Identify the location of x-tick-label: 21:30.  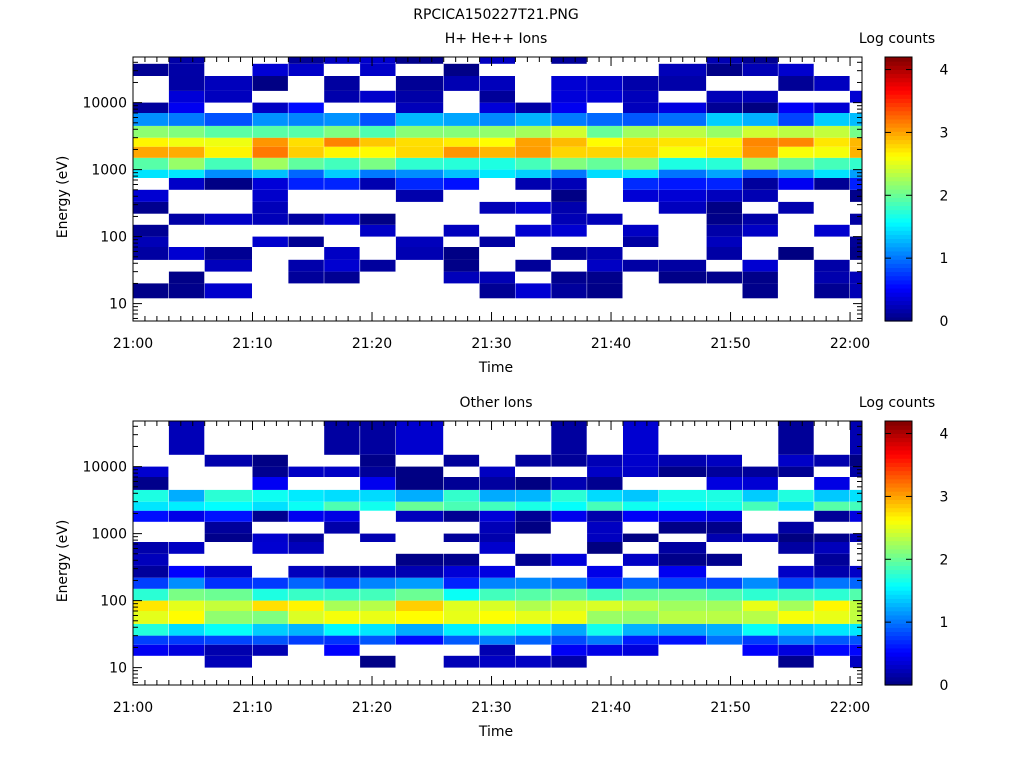
(491, 344).